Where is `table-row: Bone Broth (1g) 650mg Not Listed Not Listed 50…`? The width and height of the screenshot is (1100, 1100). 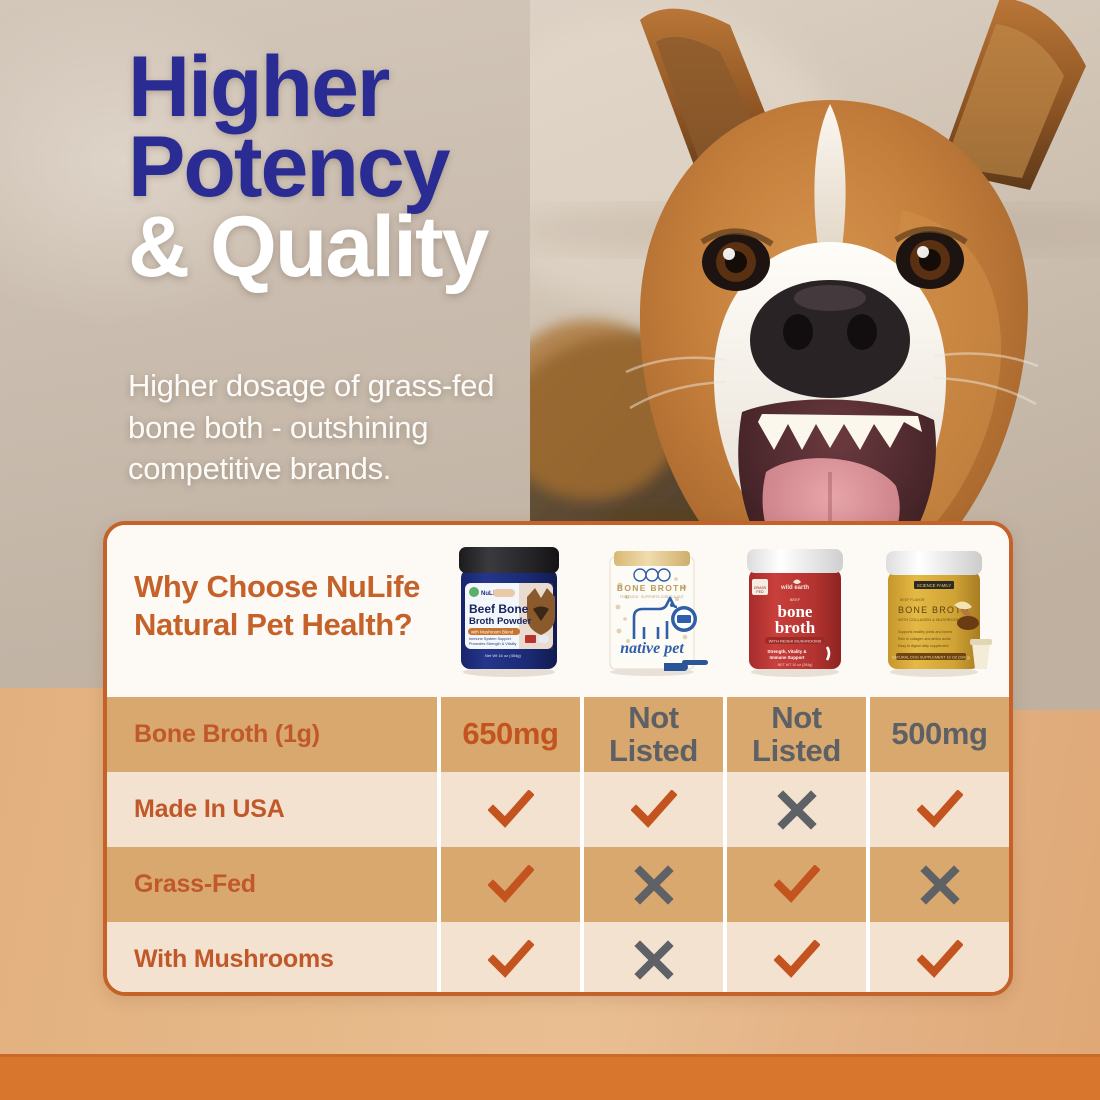
table-row: Bone Broth (1g) 650mg Not Listed Not Listed 50… is located at coordinates (558, 734).